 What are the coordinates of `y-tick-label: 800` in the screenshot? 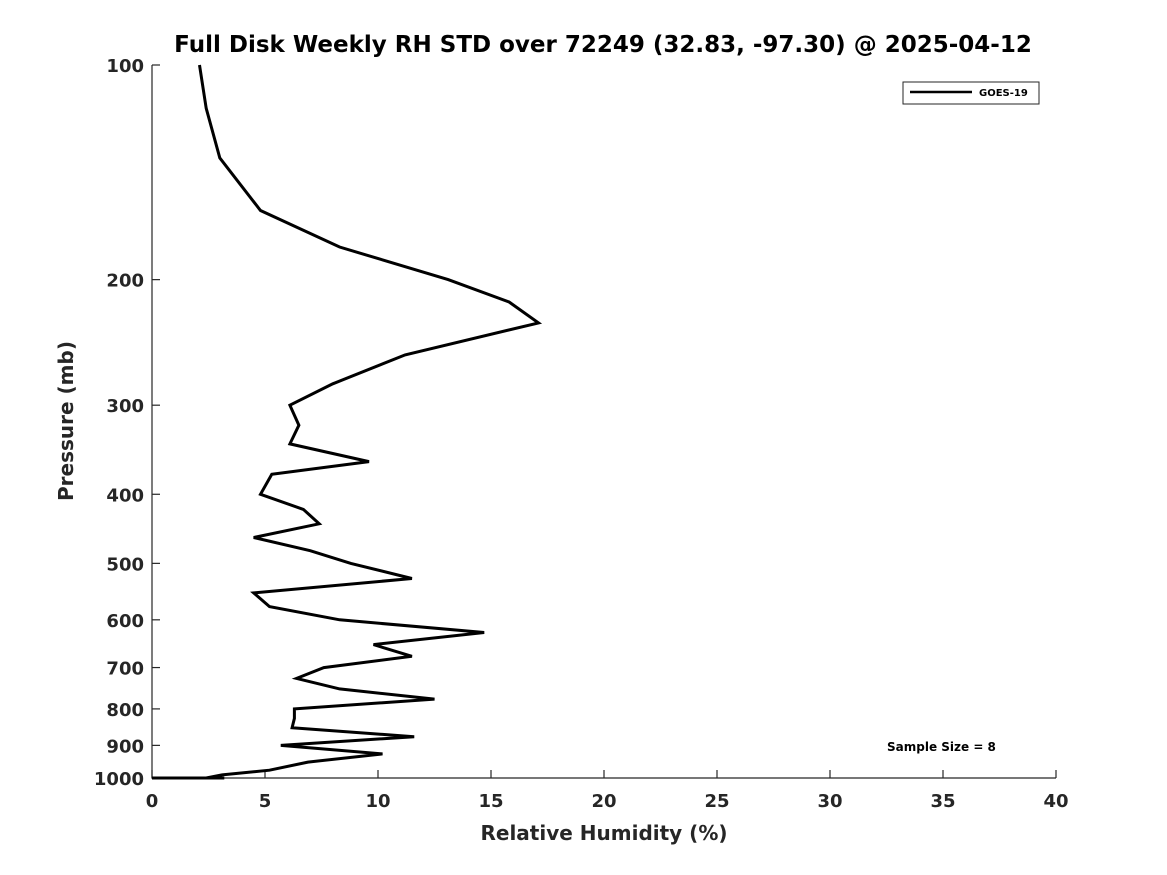 It's located at (125, 710).